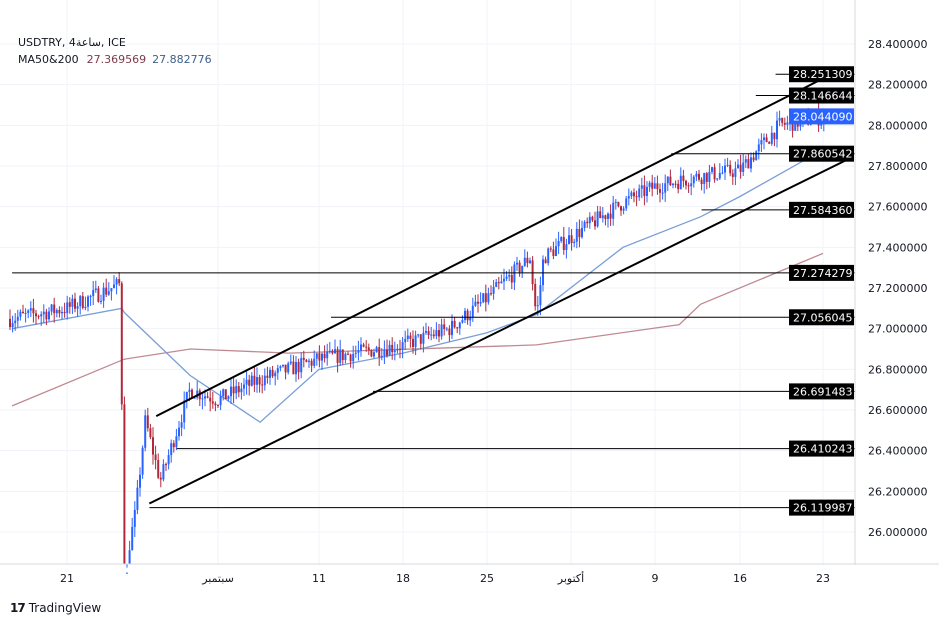  I want to click on y-tick-label: 28.200000, so click(898, 85).